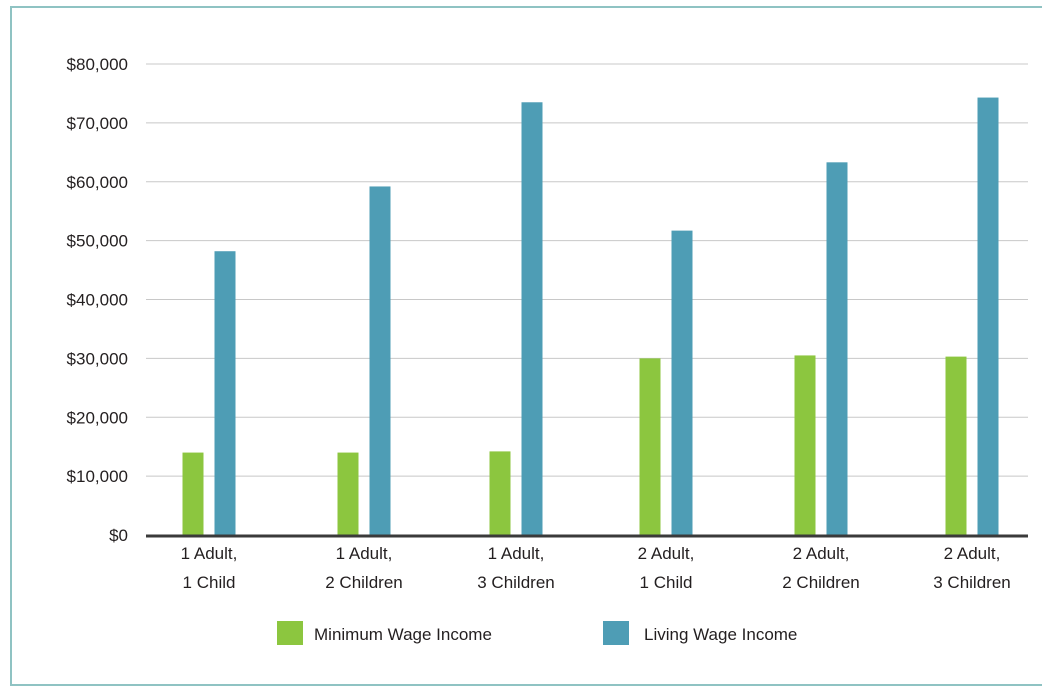  Describe the element at coordinates (97, 123) in the screenshot. I see `y-tick-label: $70,000` at that location.